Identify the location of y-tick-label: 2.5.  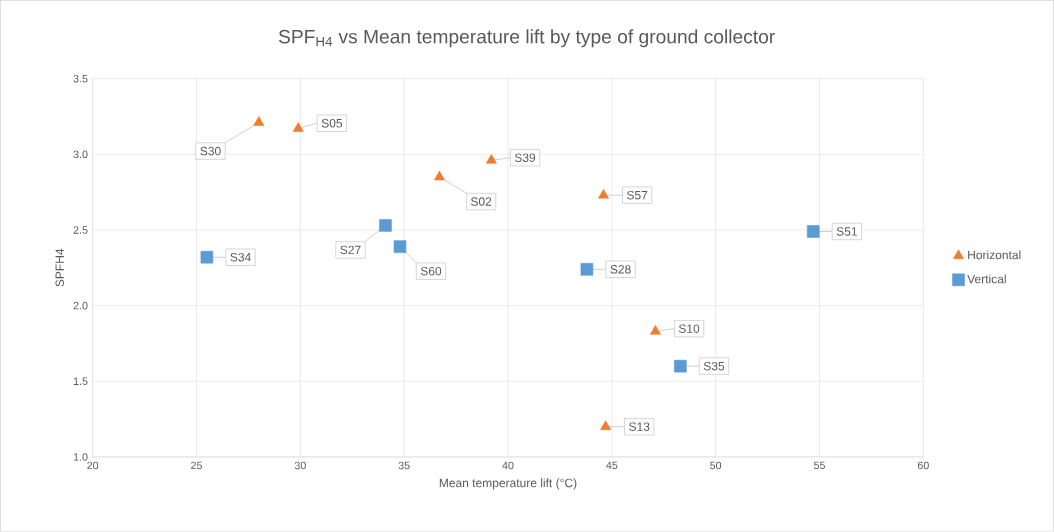
(80, 230).